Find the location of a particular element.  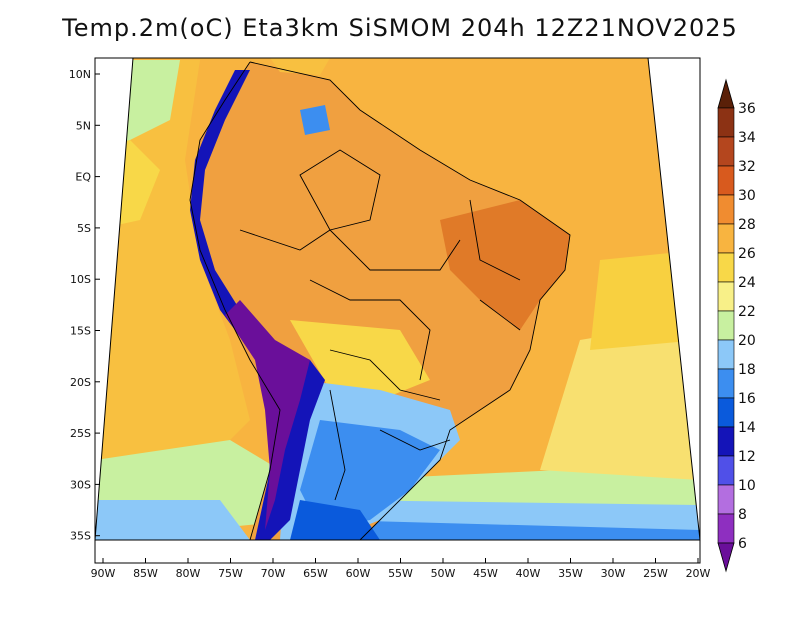

colorbar-bottom-arrow is located at coordinates (726, 557).